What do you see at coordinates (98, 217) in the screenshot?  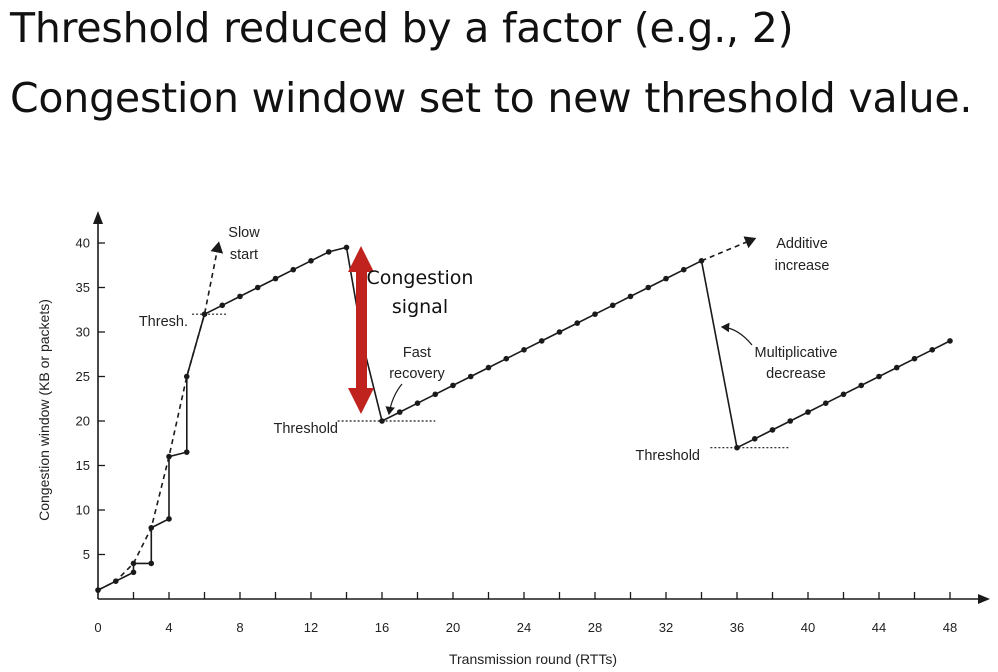 I see `y-axis-arrowhead` at bounding box center [98, 217].